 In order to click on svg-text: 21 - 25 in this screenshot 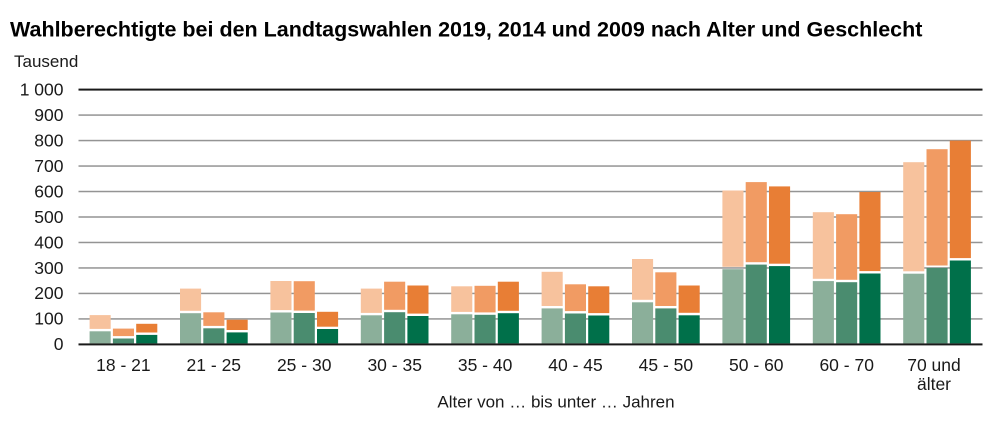, I will do `click(214, 365)`.